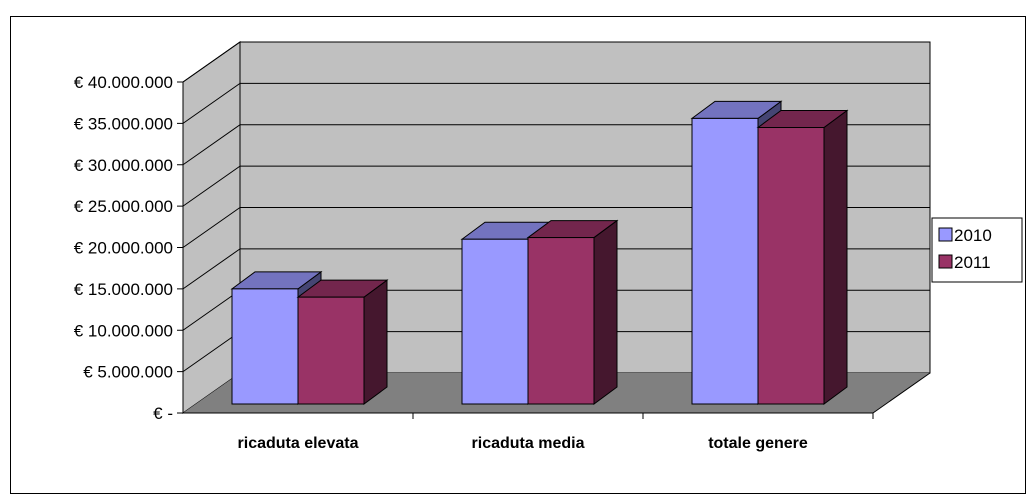 This screenshot has width=1031, height=494. What do you see at coordinates (128, 372) in the screenshot?
I see `y-tick-label: € 5.000.000` at bounding box center [128, 372].